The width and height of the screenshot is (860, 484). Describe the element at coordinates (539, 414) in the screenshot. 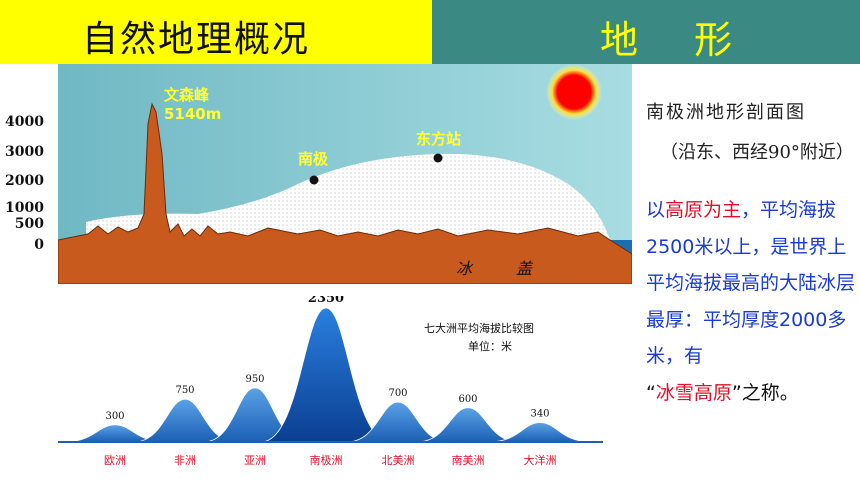

I see `value-label-6: 340` at that location.